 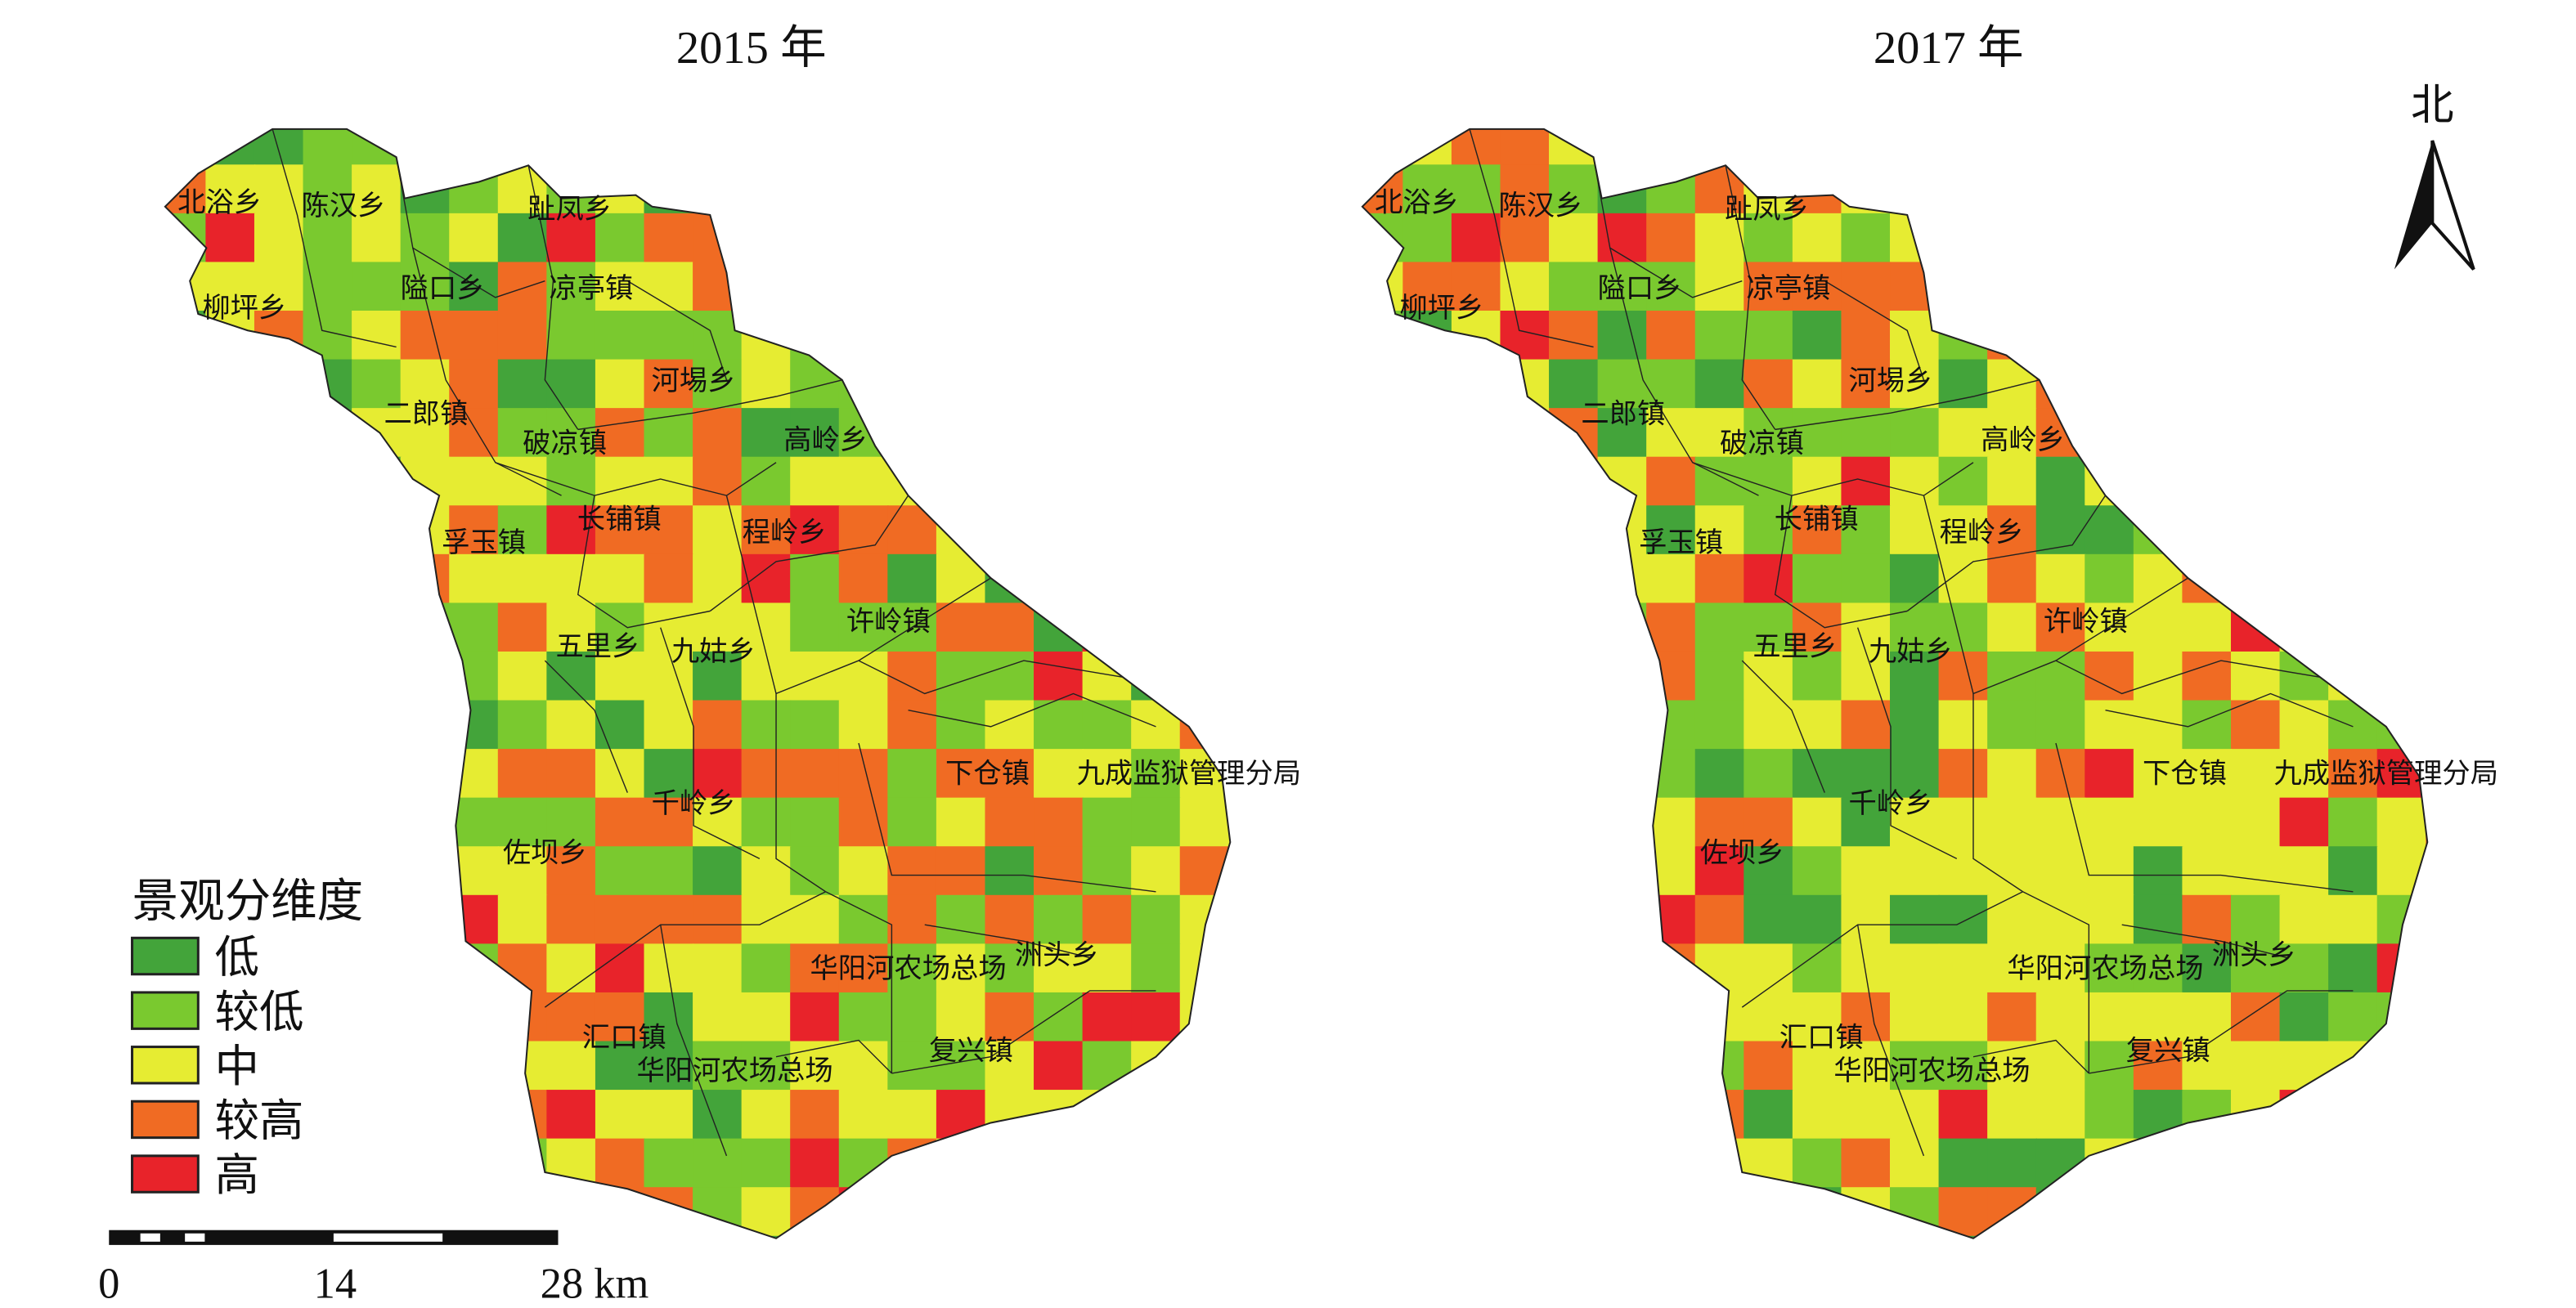 I want to click on township-label: 凉亭镇, so click(x=591, y=288).